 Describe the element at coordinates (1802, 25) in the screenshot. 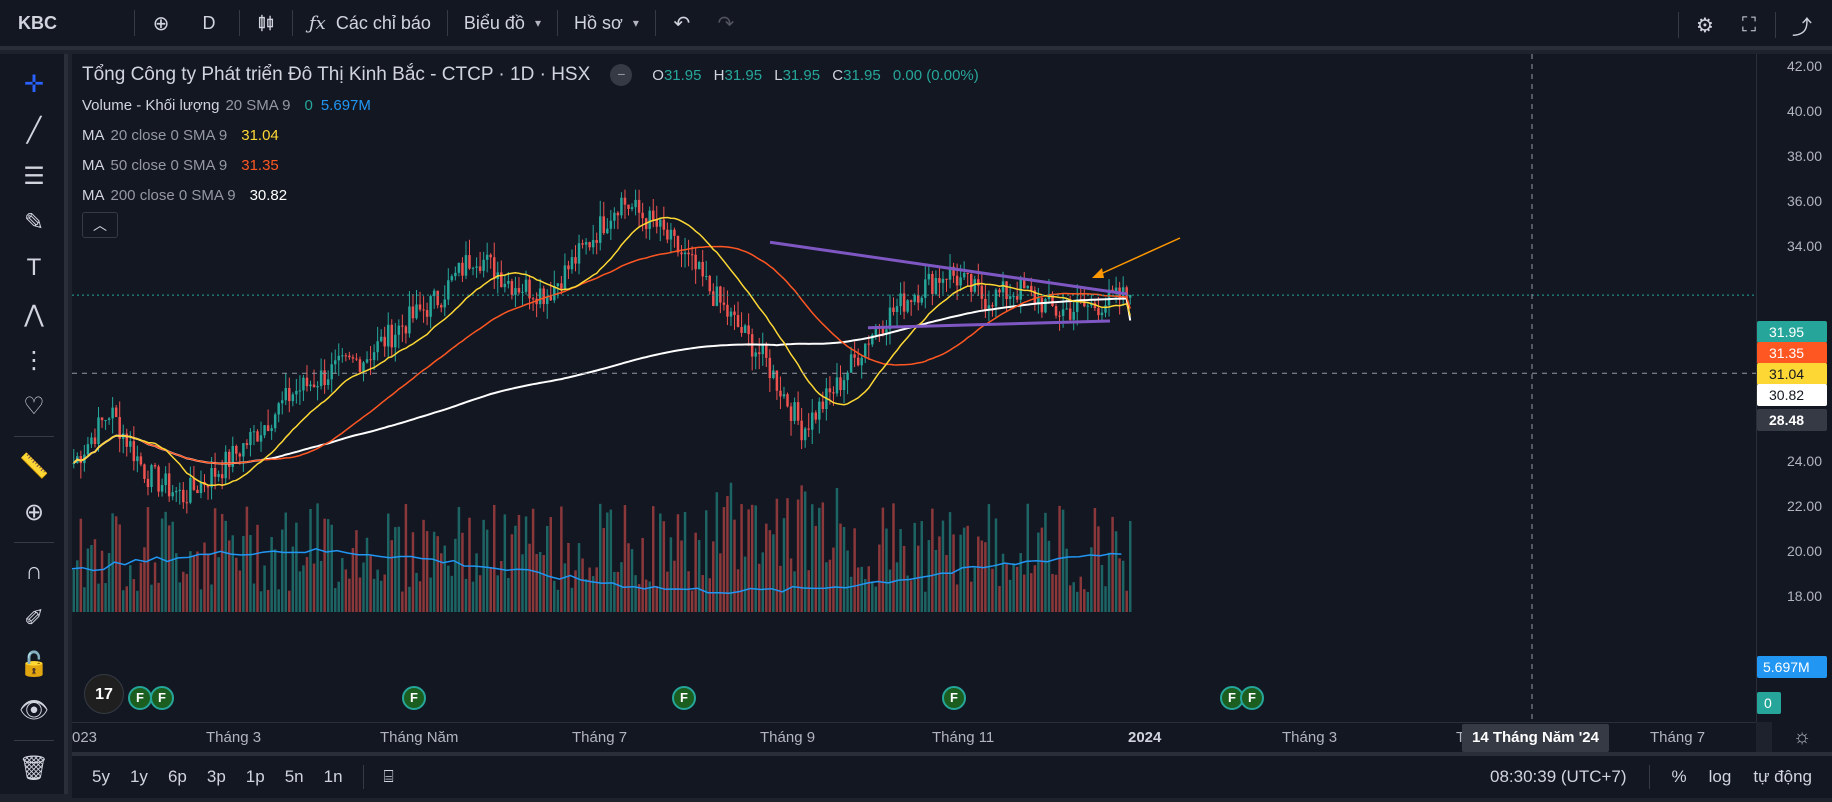

I see `share-button: ⤴` at that location.